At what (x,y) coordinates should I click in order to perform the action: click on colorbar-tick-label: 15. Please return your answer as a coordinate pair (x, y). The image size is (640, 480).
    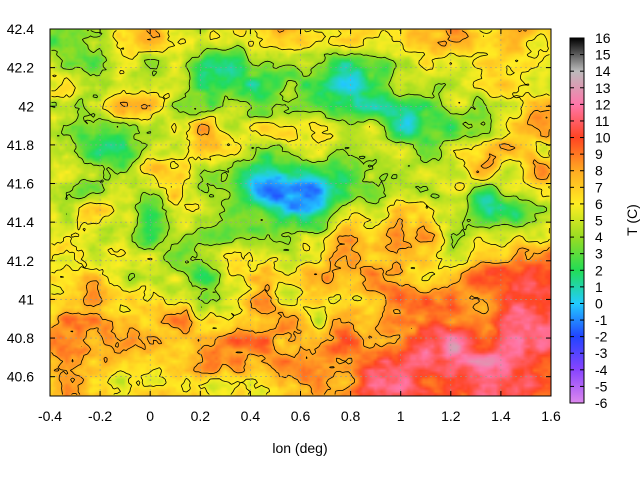
    Looking at the image, I should click on (603, 55).